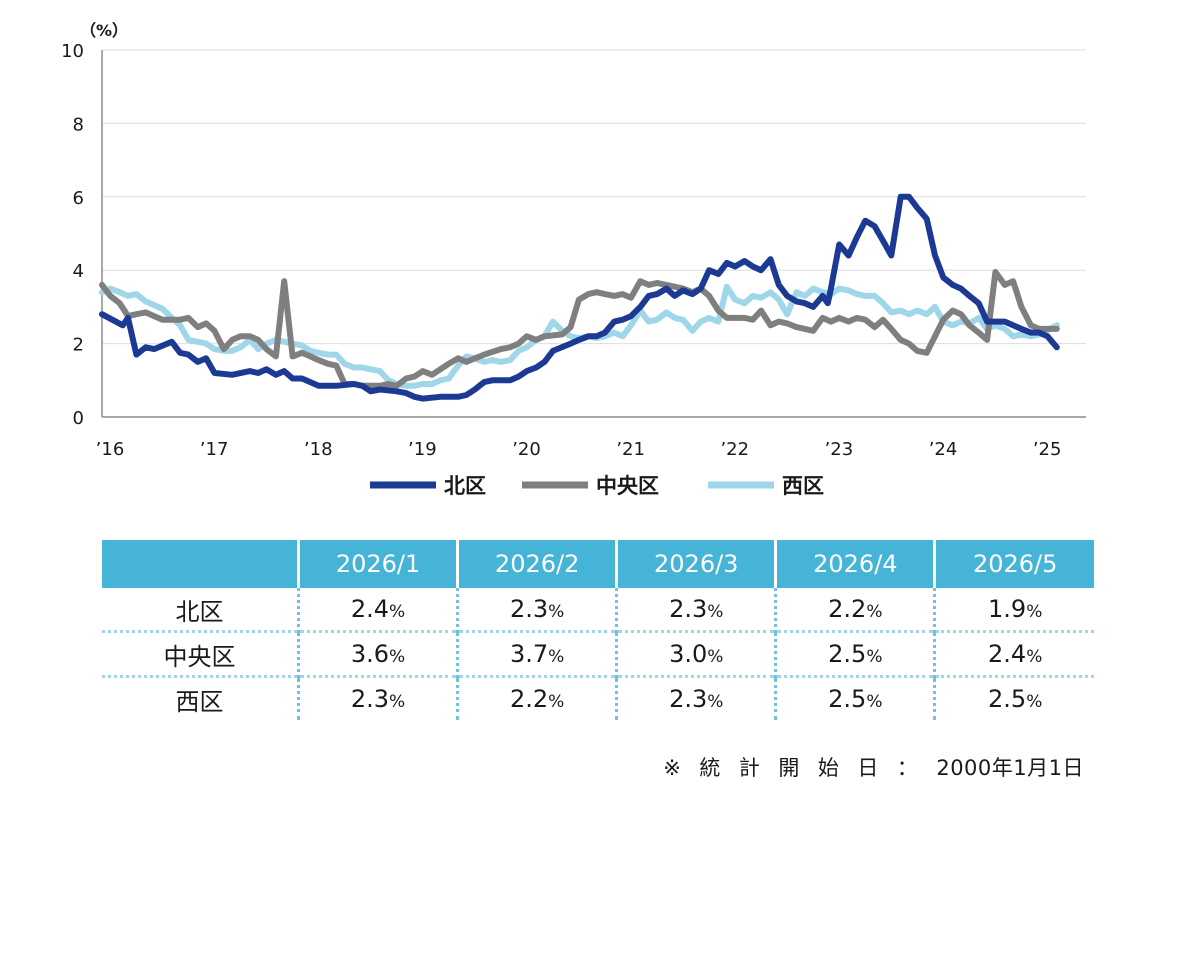  What do you see at coordinates (214, 449) in the screenshot?
I see `x-tick-label: ’17` at bounding box center [214, 449].